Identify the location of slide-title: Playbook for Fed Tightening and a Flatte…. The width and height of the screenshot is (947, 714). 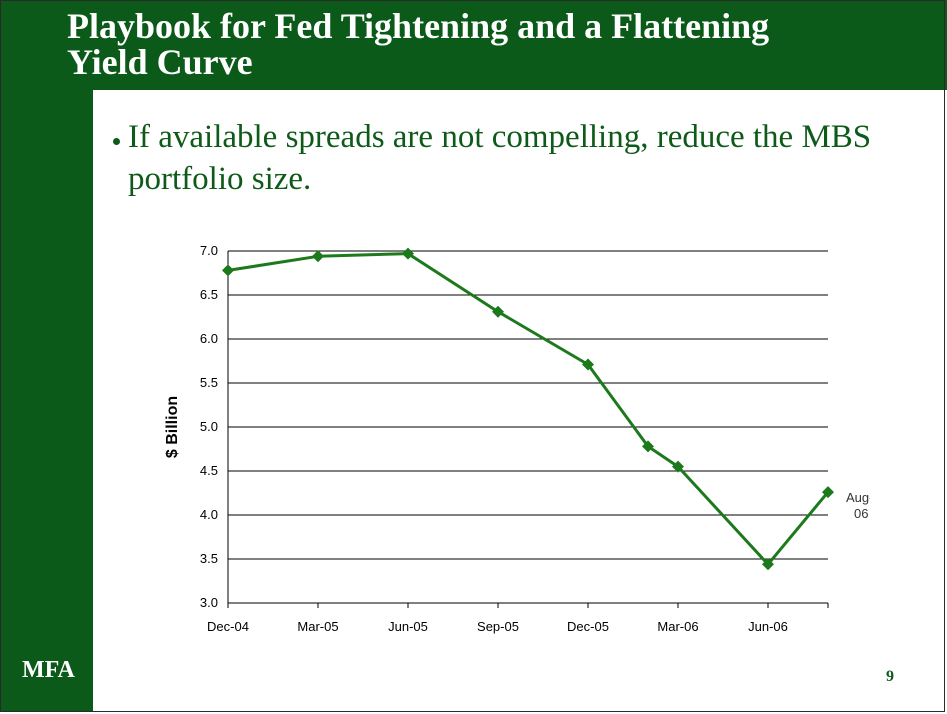
(497, 44).